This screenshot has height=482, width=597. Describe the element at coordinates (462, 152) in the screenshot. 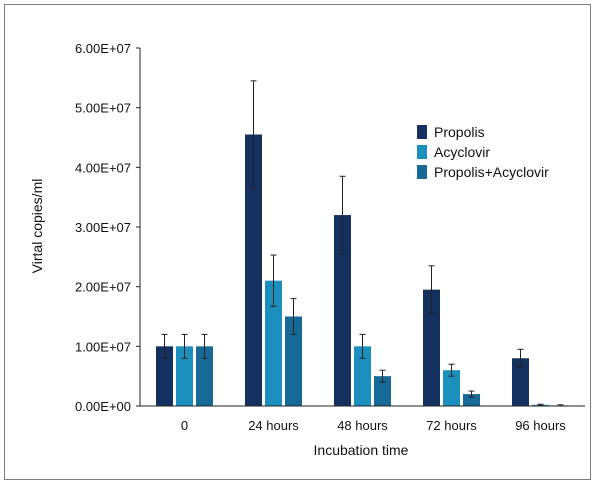

I see `legend-label: Acyclovir` at that location.